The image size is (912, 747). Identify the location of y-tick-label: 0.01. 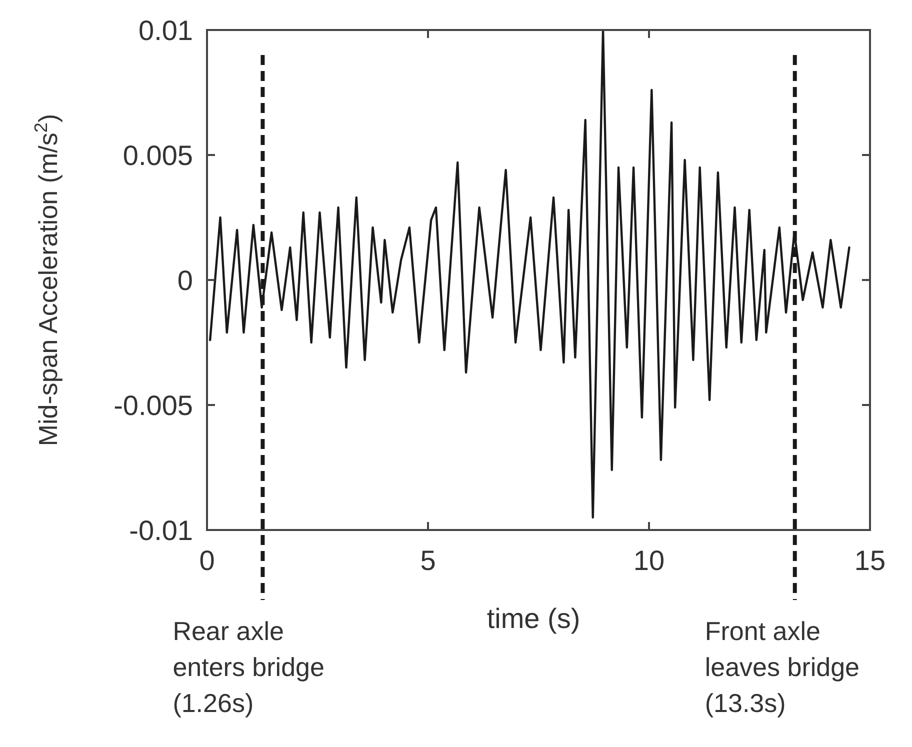
(165, 30).